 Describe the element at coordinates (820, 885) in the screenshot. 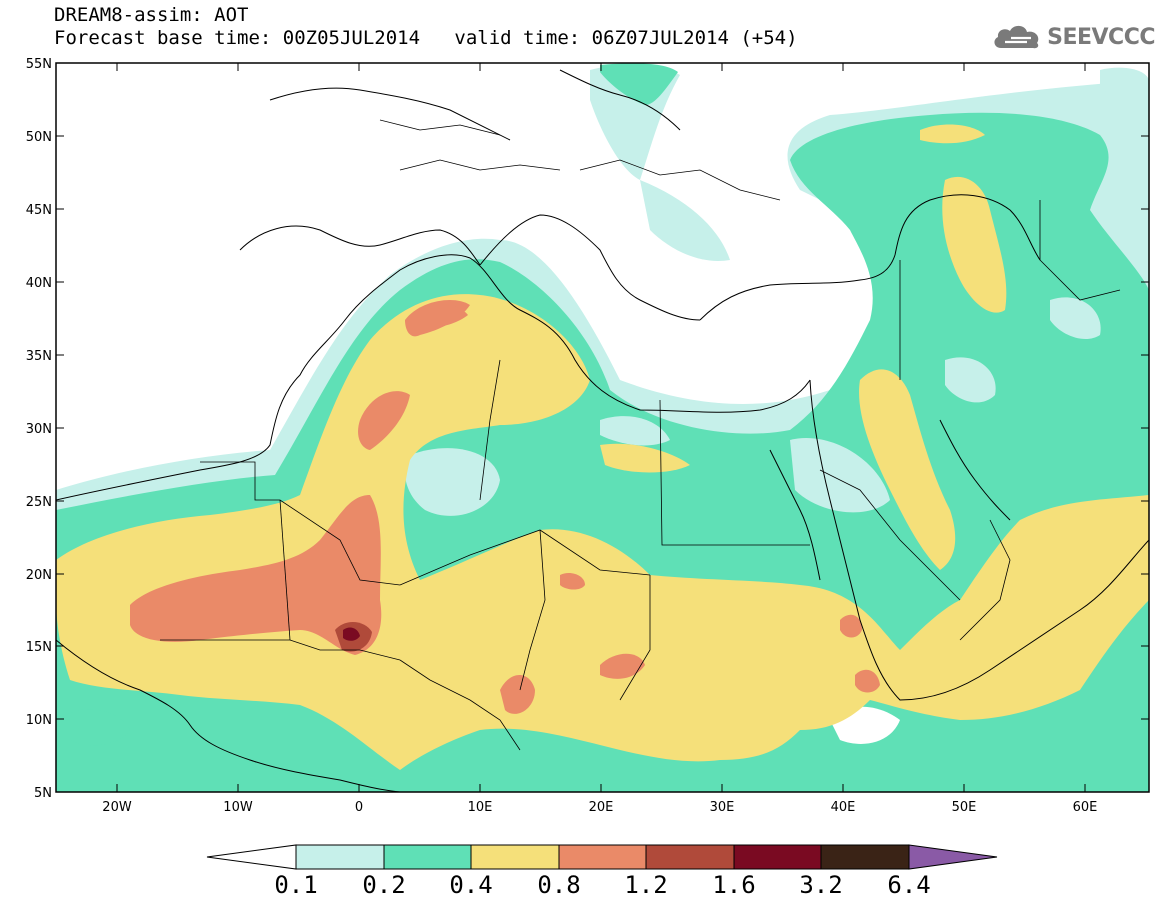

I see `colorbar-label-3.2: 3.2` at that location.